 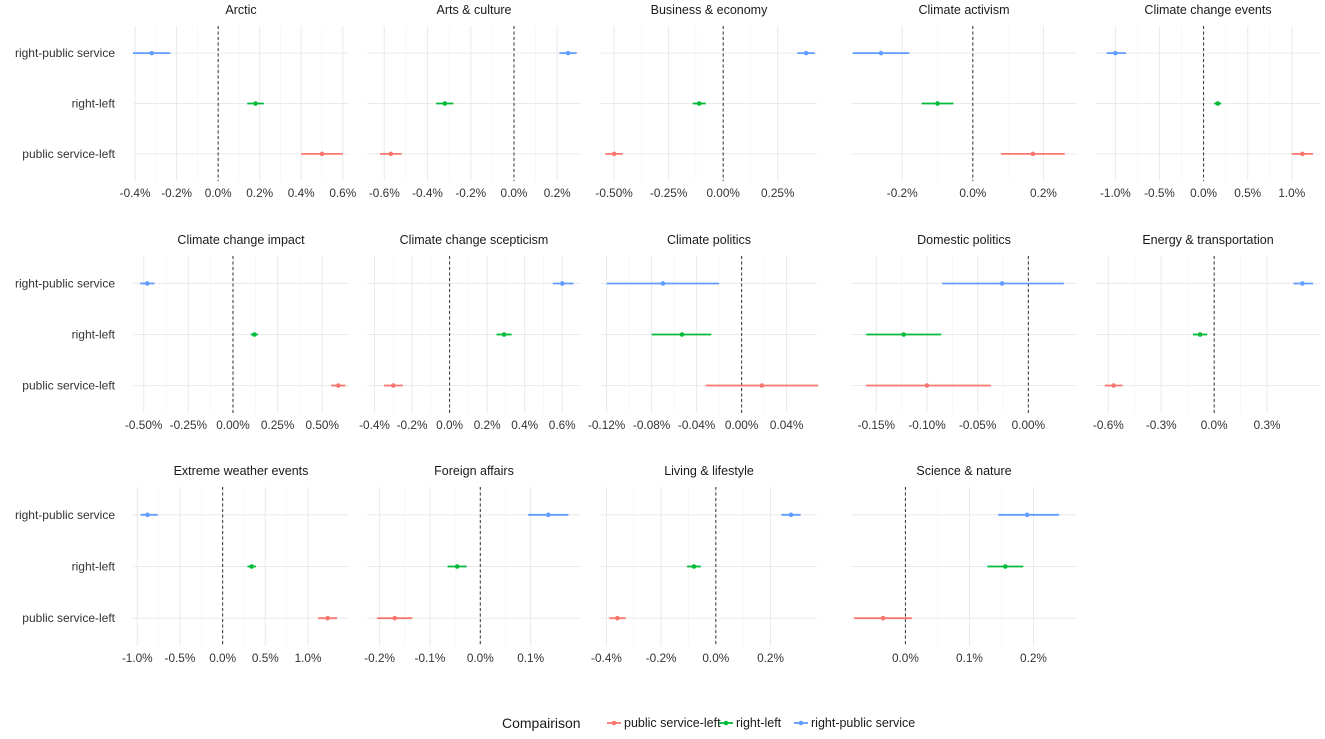 I want to click on x-tick-label: -0.50%, so click(x=614, y=193).